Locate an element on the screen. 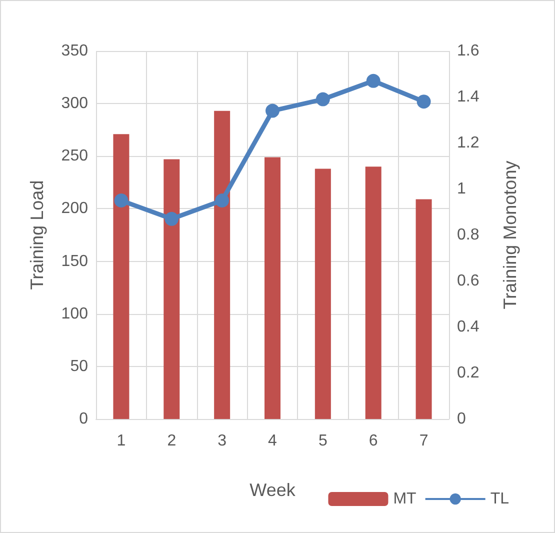 The height and width of the screenshot is (533, 555). y-tick-label: 200 is located at coordinates (74, 209).